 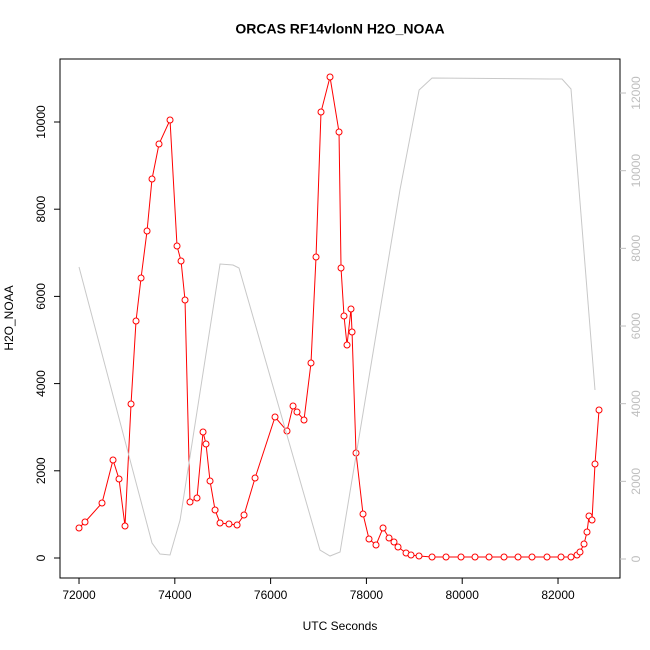 What do you see at coordinates (636, 558) in the screenshot?
I see `y2-tick-label: 0` at bounding box center [636, 558].